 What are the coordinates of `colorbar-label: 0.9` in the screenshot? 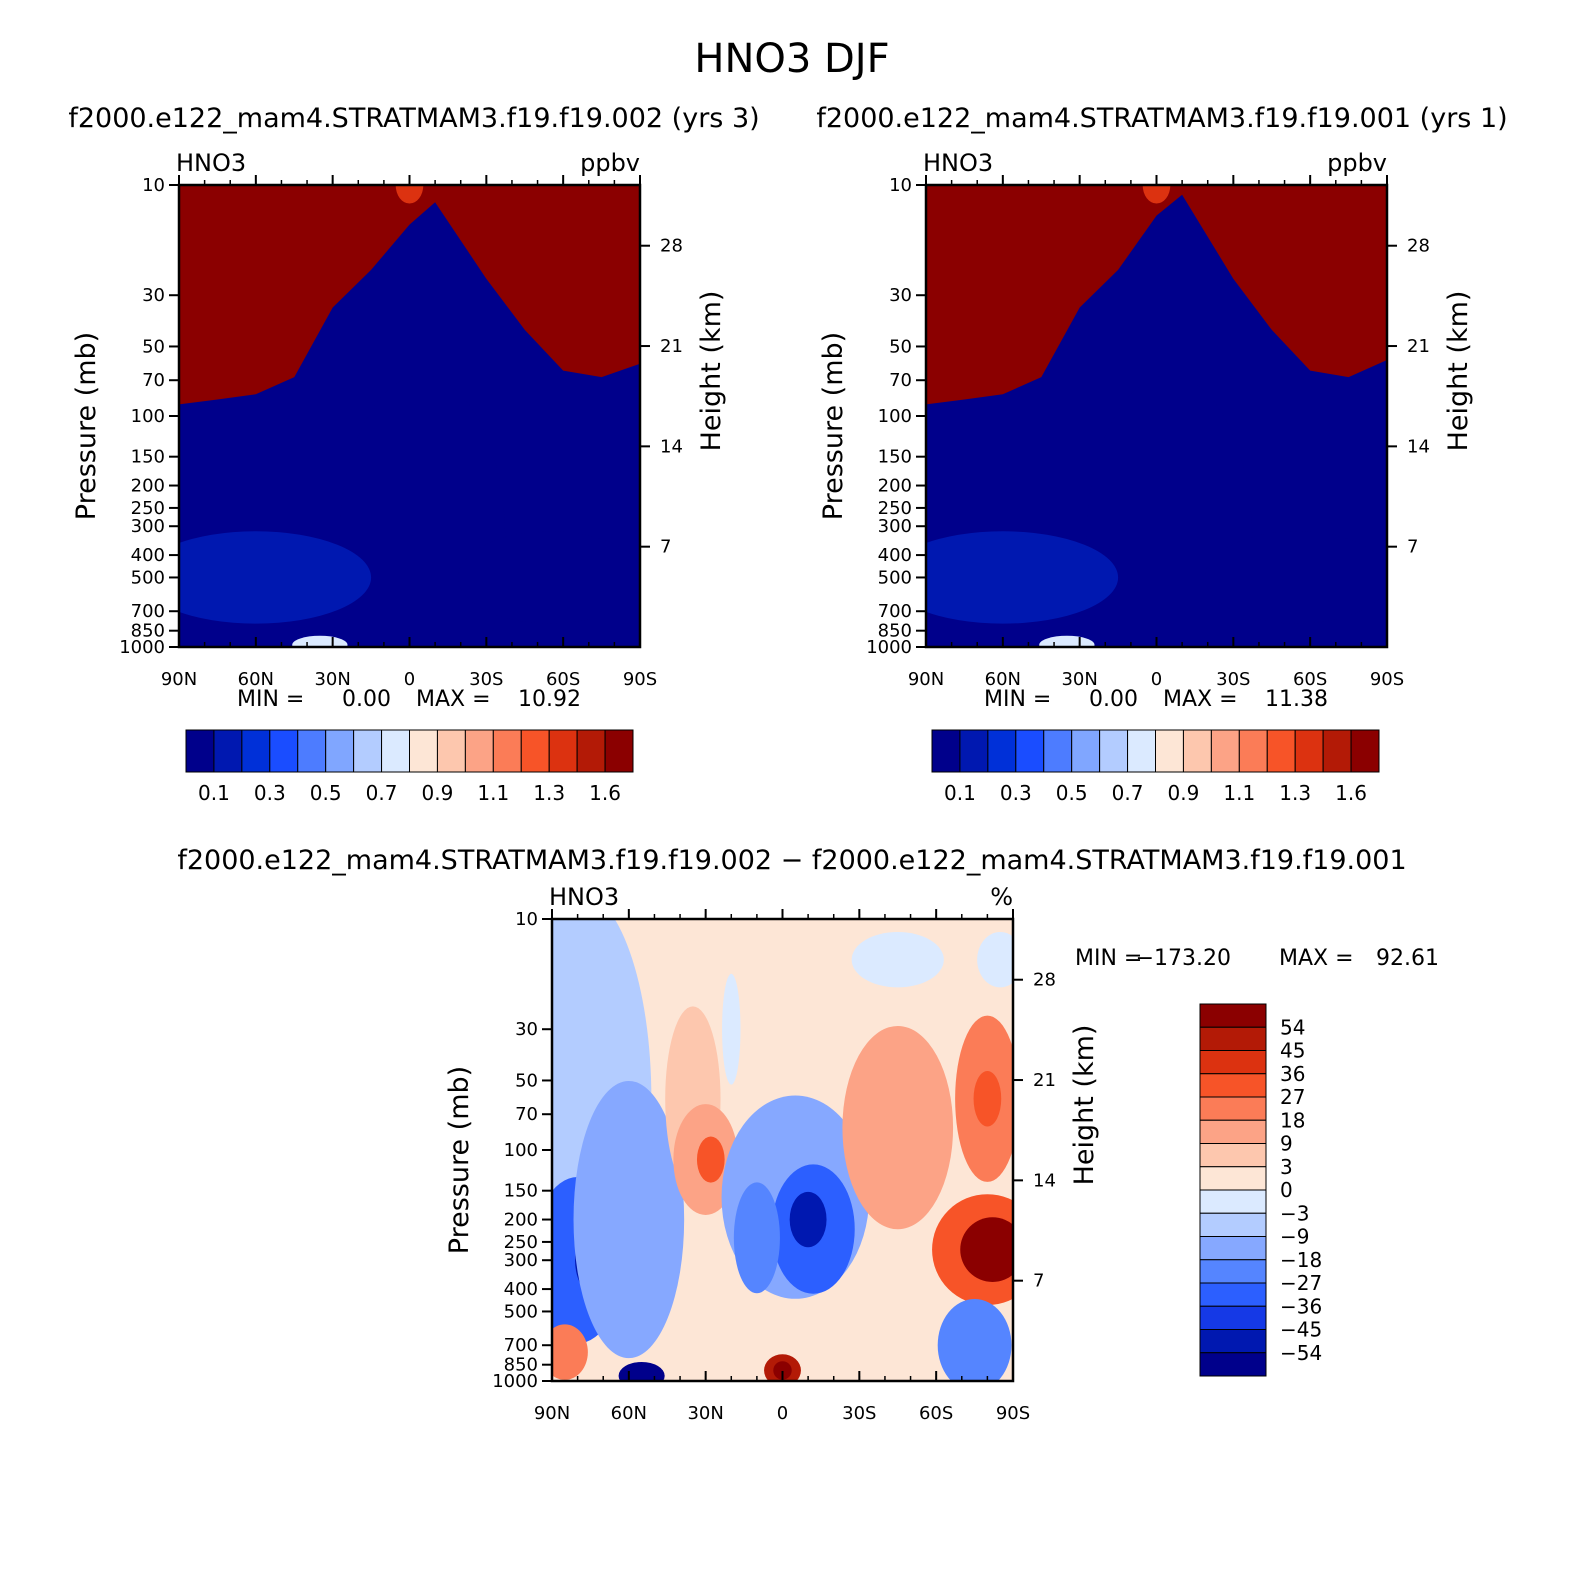 It's located at (438, 793).